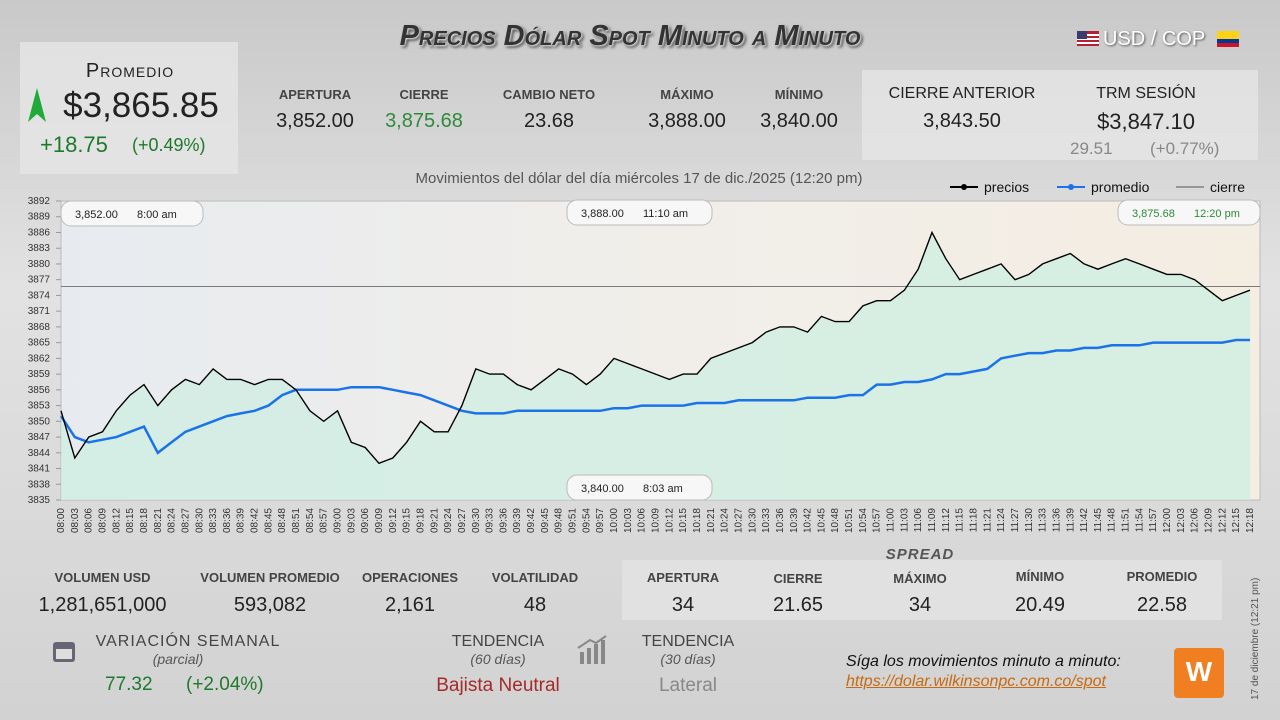 Image resolution: width=1280 pixels, height=720 pixels. I want to click on y-tick-label: 3889, so click(39, 217).